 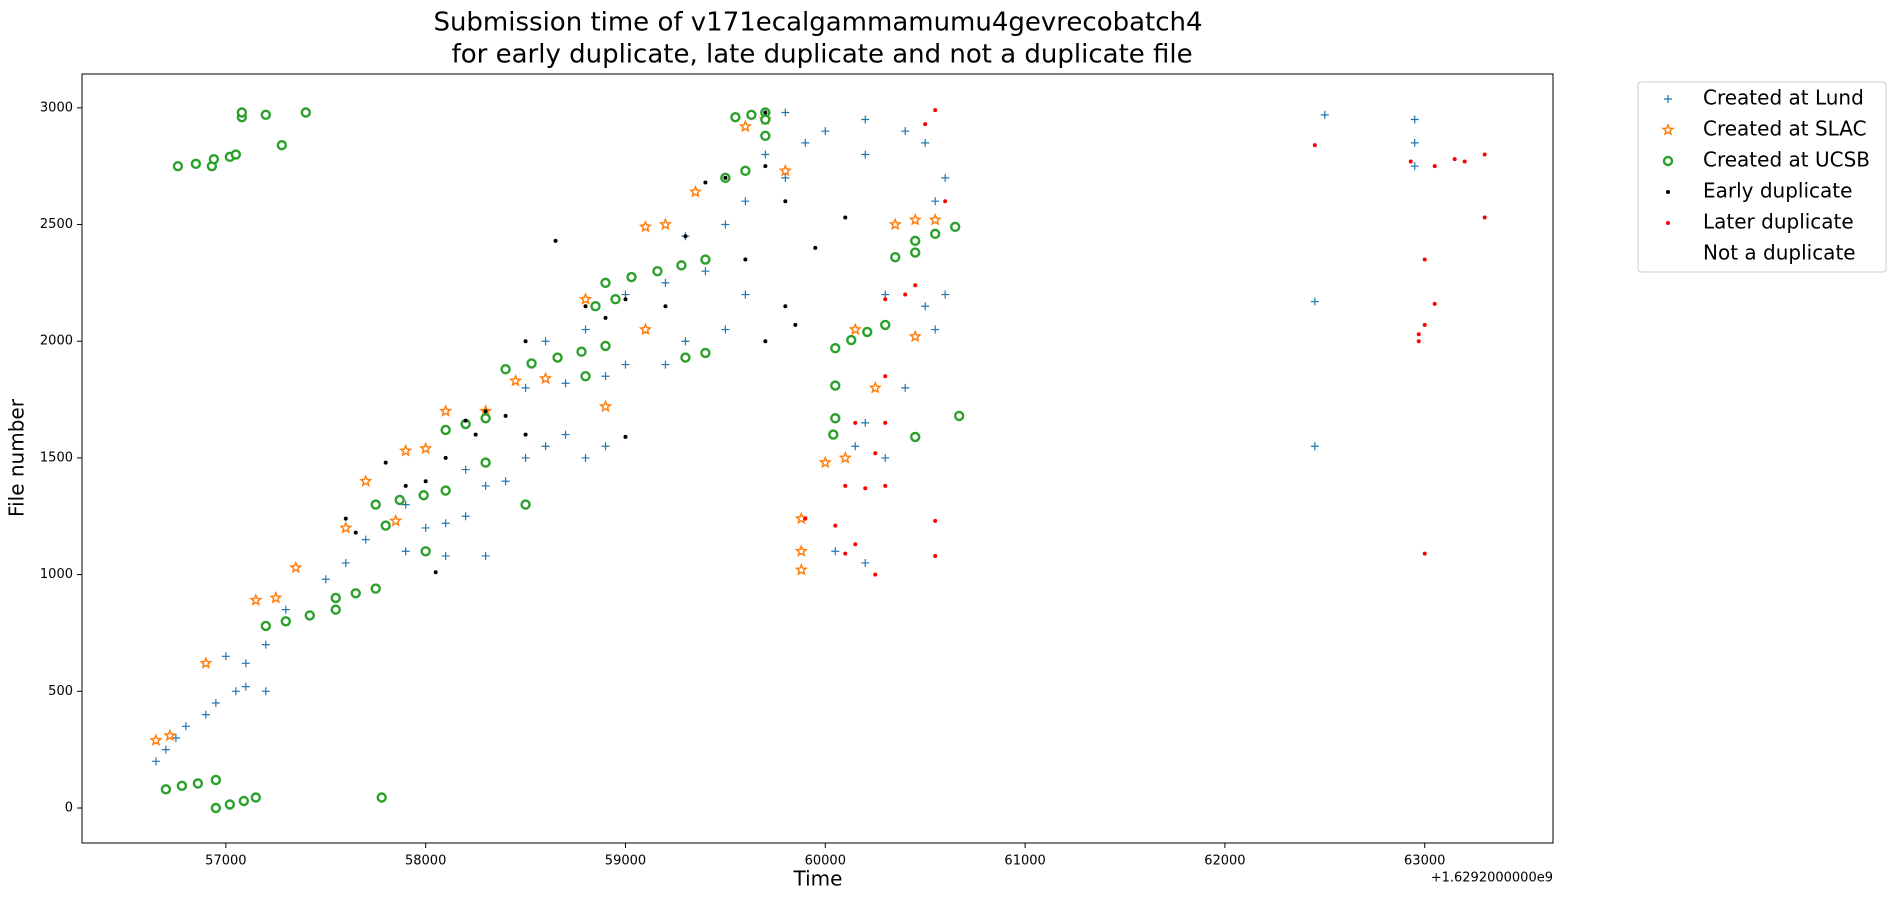 I want to click on legend-box, so click(x=1762, y=177).